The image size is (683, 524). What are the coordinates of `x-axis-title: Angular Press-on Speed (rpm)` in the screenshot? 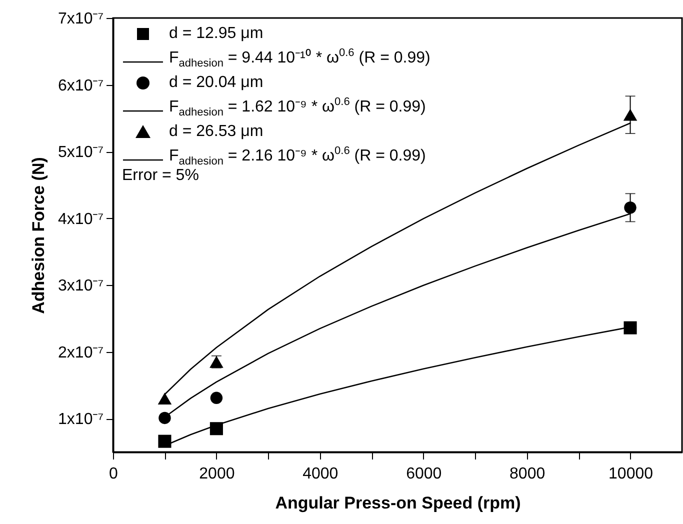 It's located at (398, 503).